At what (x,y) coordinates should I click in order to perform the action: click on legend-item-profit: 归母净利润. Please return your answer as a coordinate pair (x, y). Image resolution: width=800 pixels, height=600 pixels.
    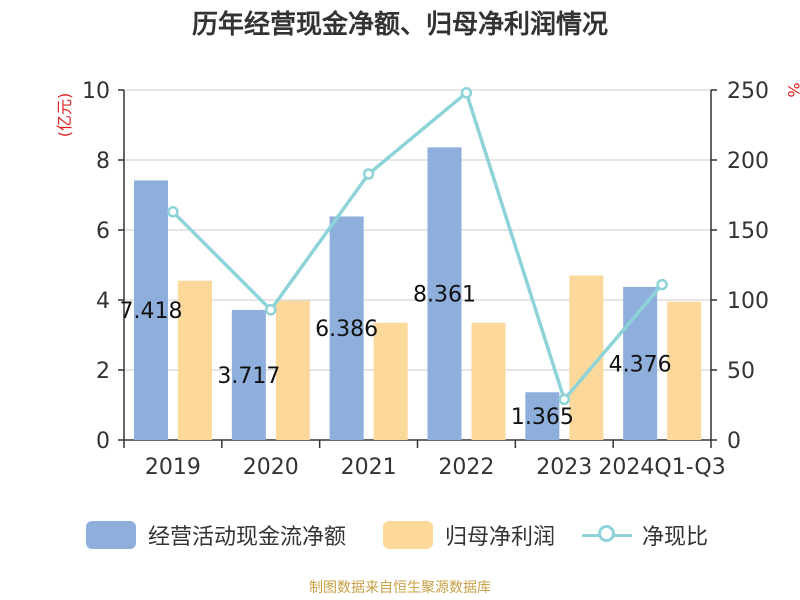
    Looking at the image, I should click on (469, 535).